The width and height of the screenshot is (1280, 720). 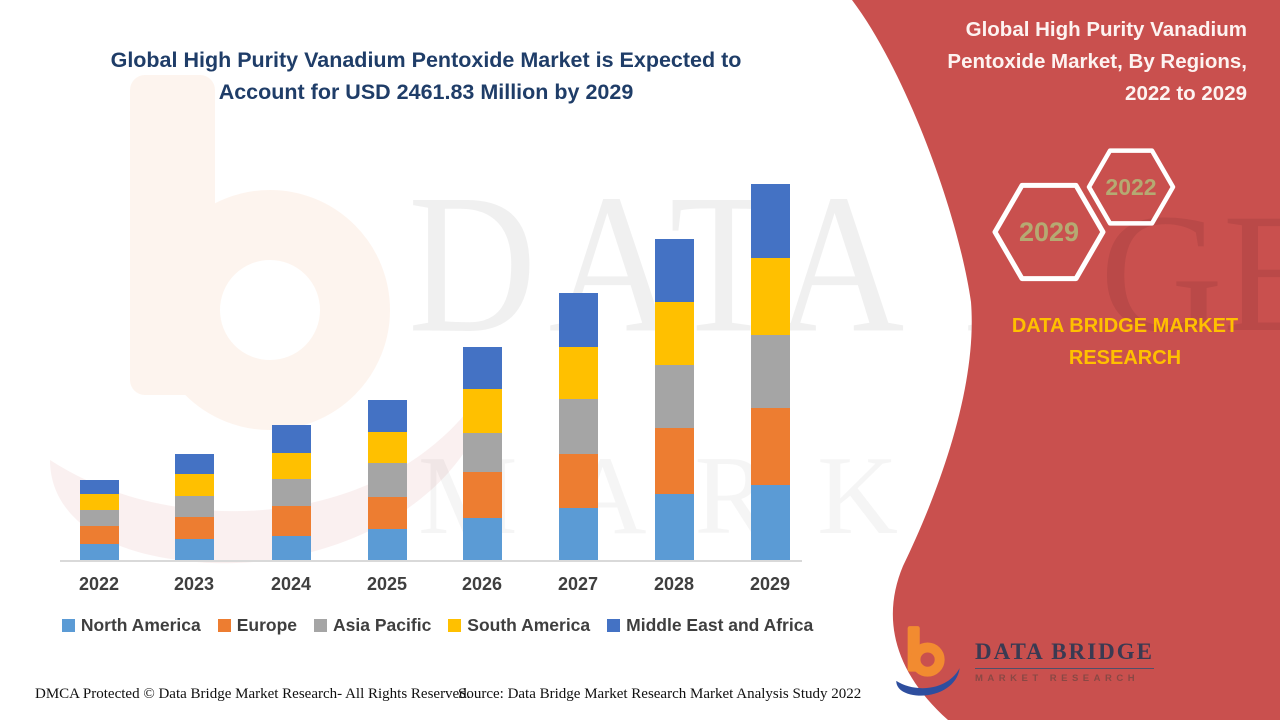 What do you see at coordinates (578, 534) in the screenshot?
I see `bar-2027-north-america` at bounding box center [578, 534].